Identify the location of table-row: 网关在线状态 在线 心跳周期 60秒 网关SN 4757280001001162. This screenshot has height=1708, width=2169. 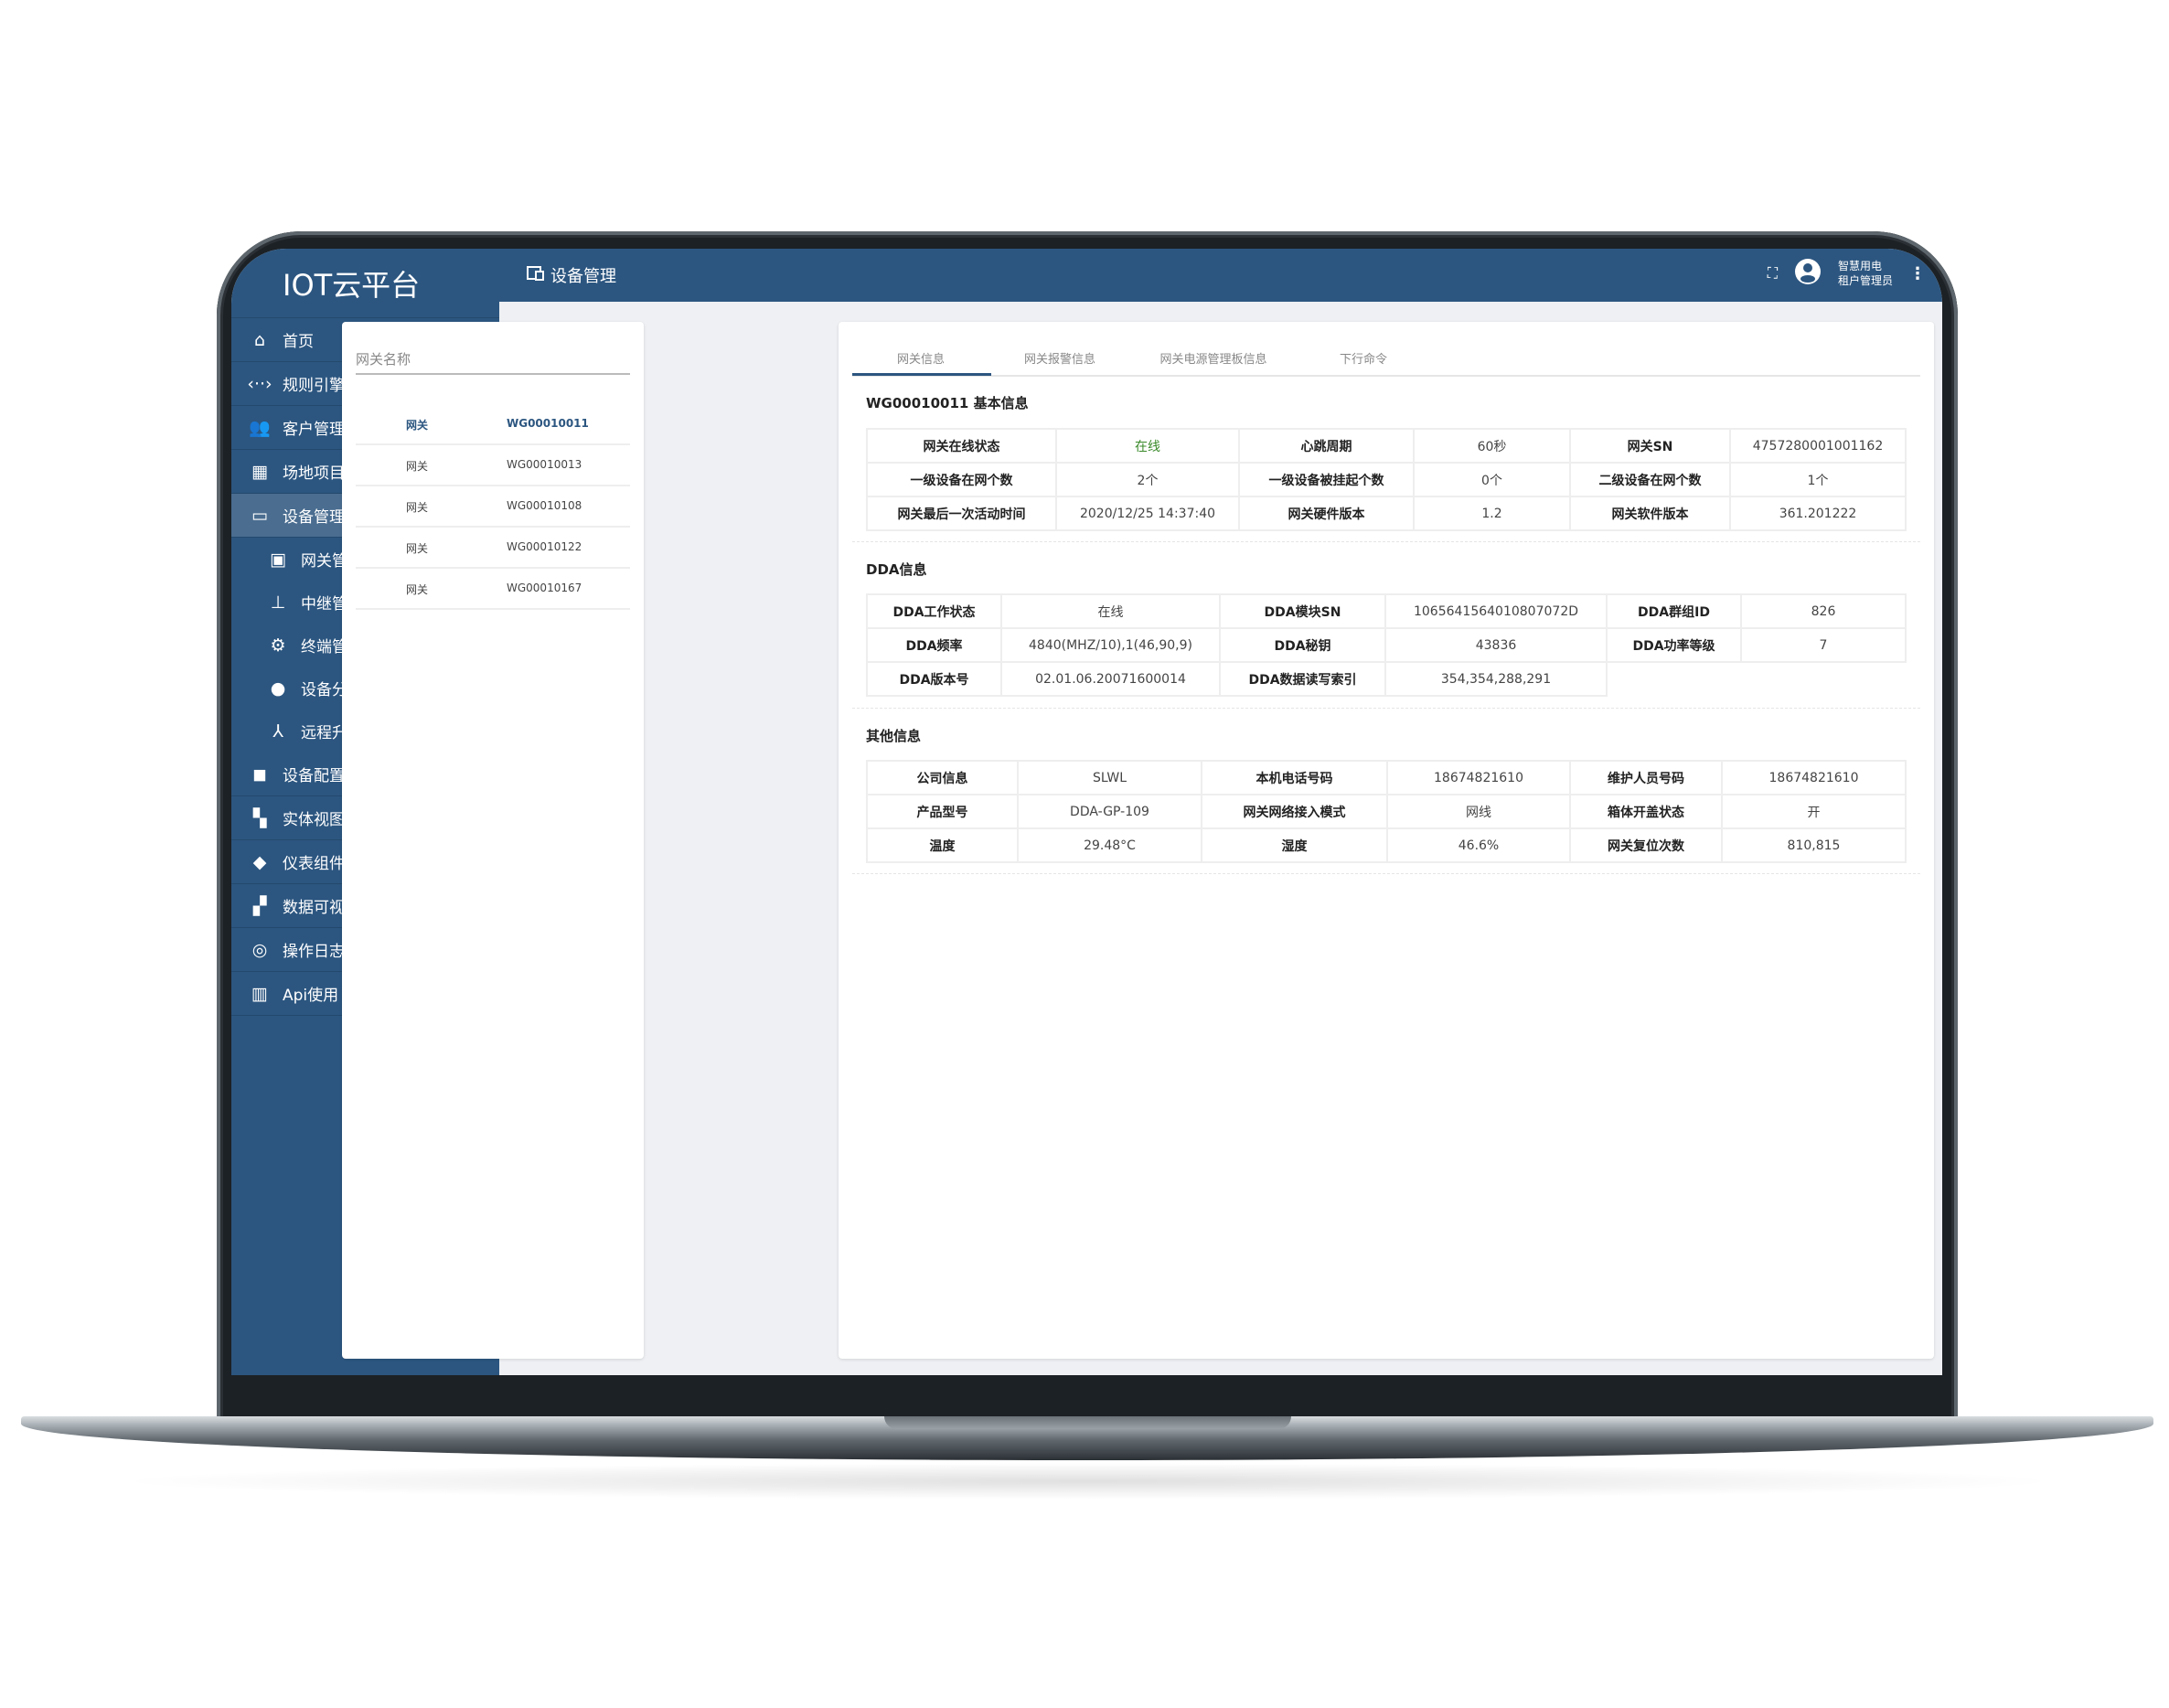
(1386, 446).